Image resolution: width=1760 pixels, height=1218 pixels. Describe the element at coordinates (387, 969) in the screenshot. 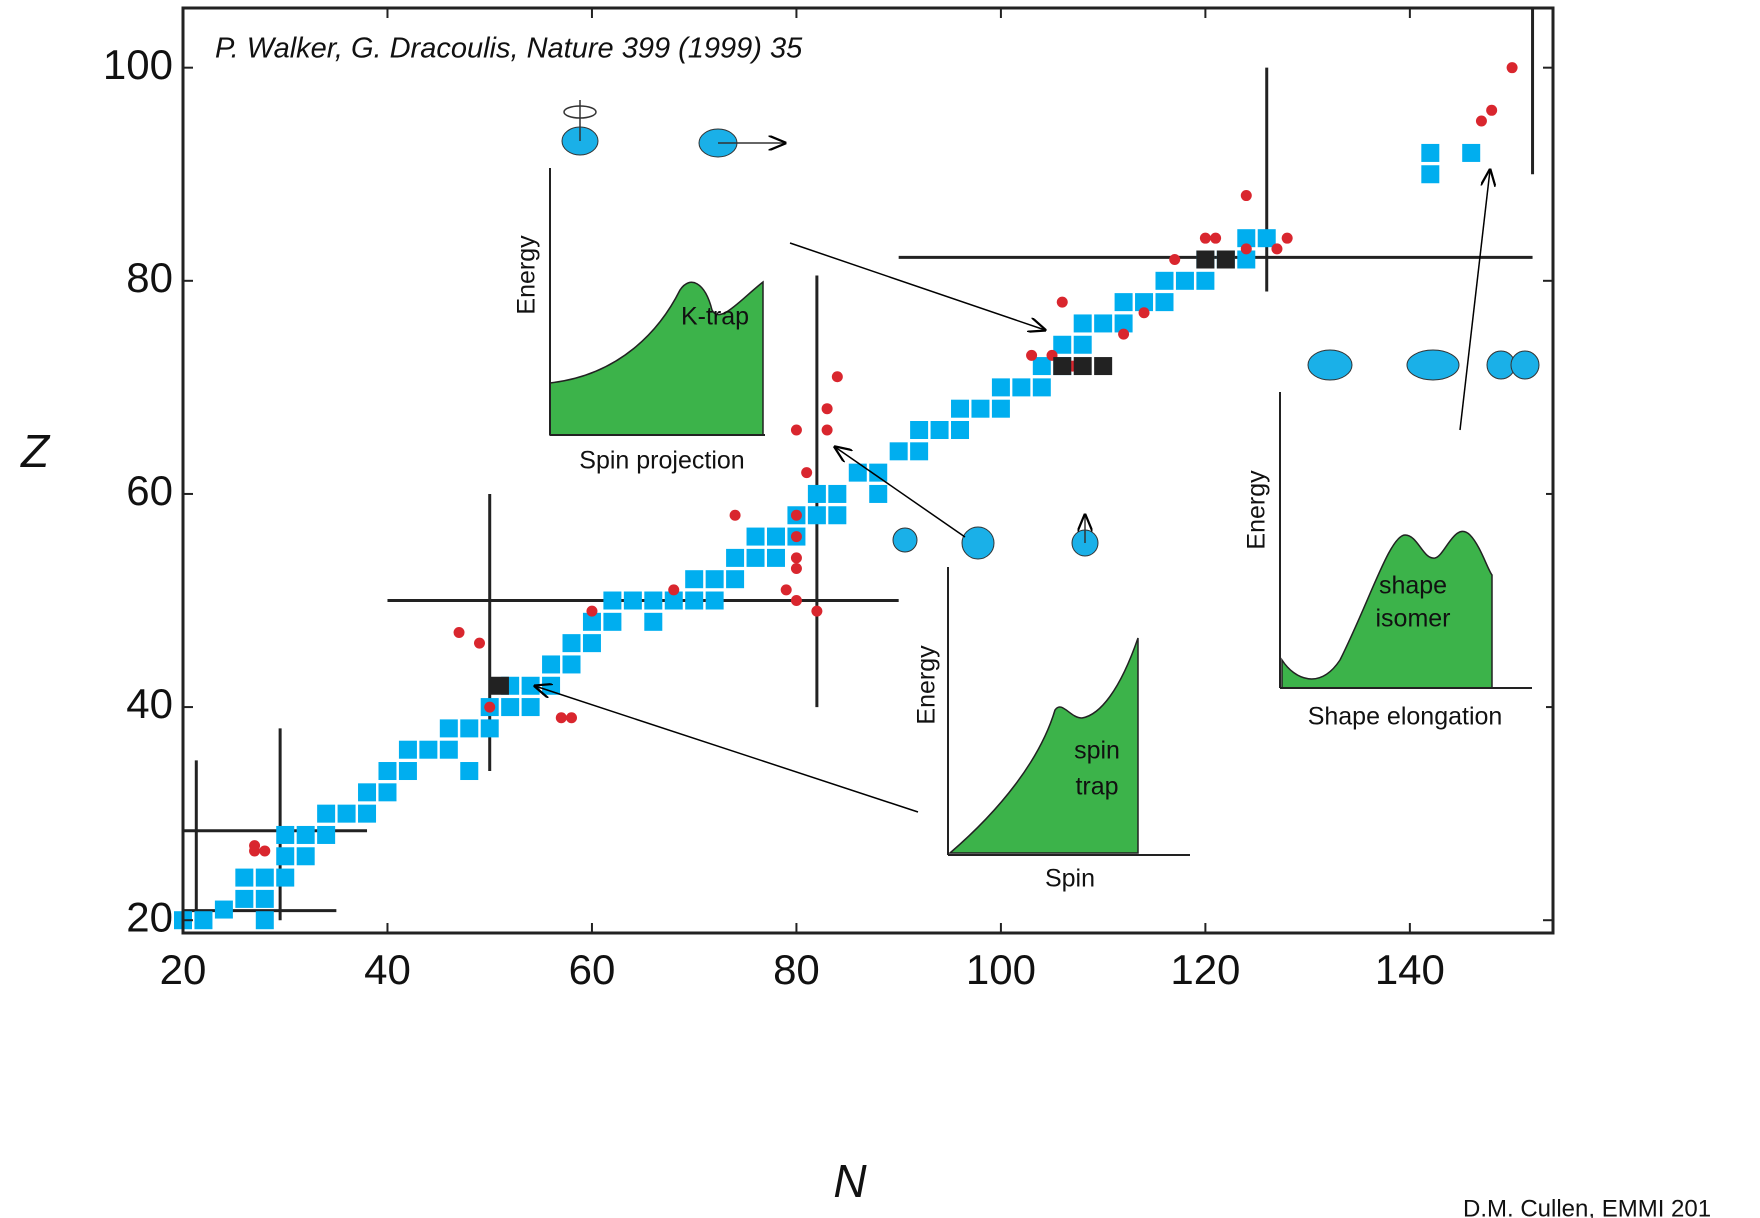

I see `x-tick-label: 40` at that location.